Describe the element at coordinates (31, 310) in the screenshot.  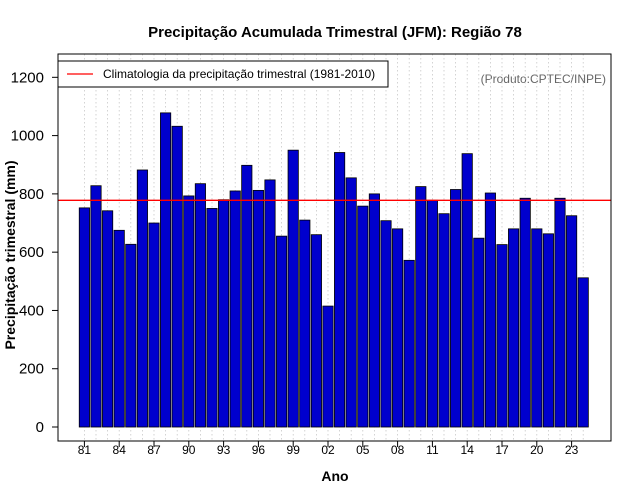
I see `y-tick-label: 400` at that location.